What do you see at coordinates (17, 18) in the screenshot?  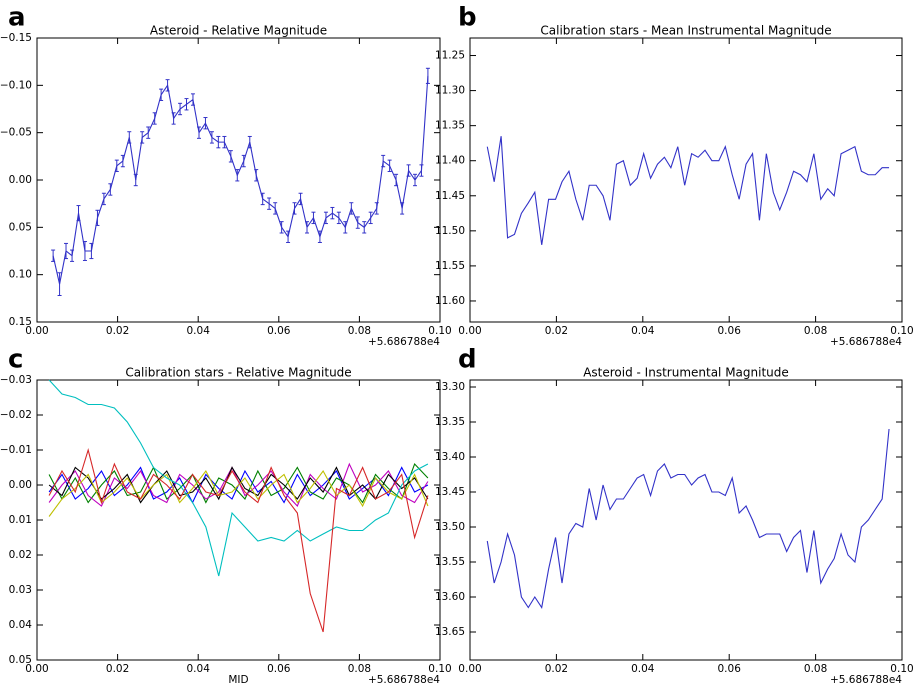 I see `panel-label: a` at bounding box center [17, 18].